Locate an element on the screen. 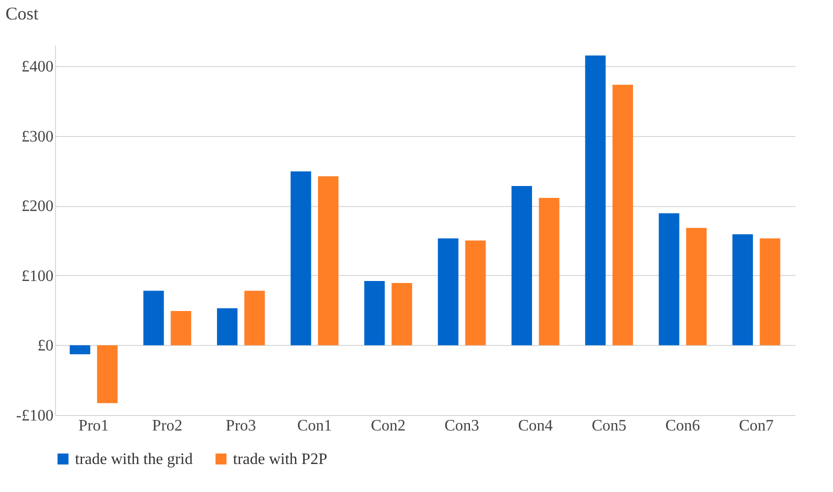 This screenshot has width=833, height=492. x-tick-label: Pro3 is located at coordinates (241, 426).